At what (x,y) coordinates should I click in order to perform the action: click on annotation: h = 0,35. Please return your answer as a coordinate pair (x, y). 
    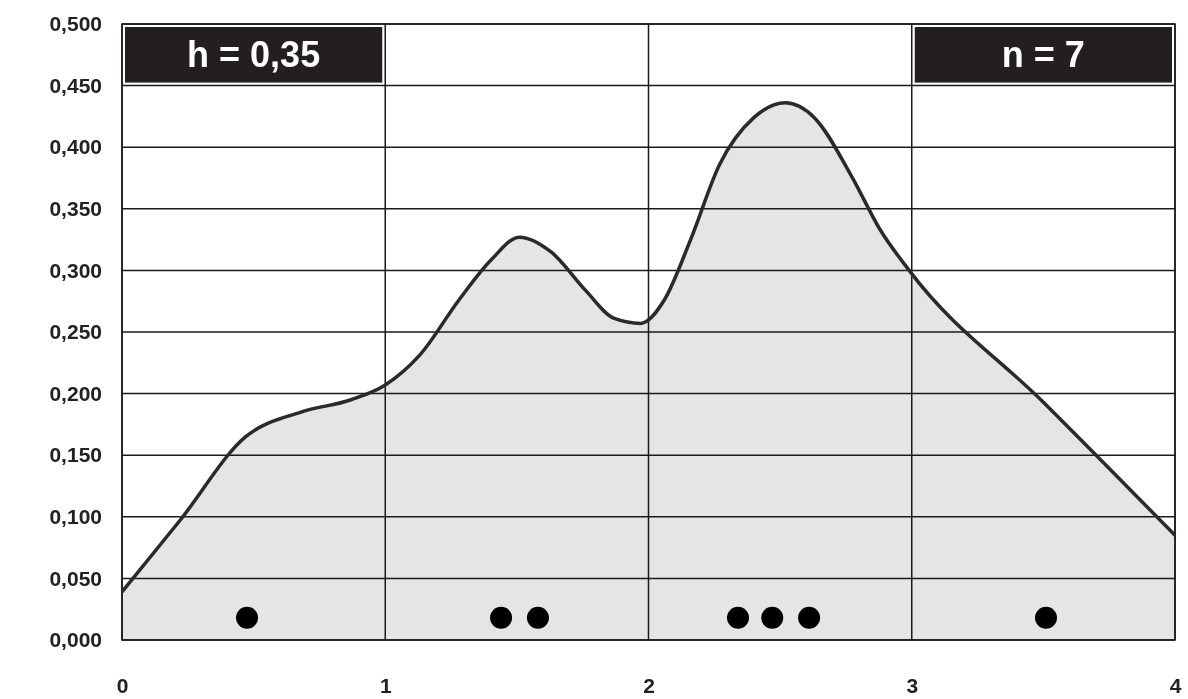
    Looking at the image, I should click on (254, 54).